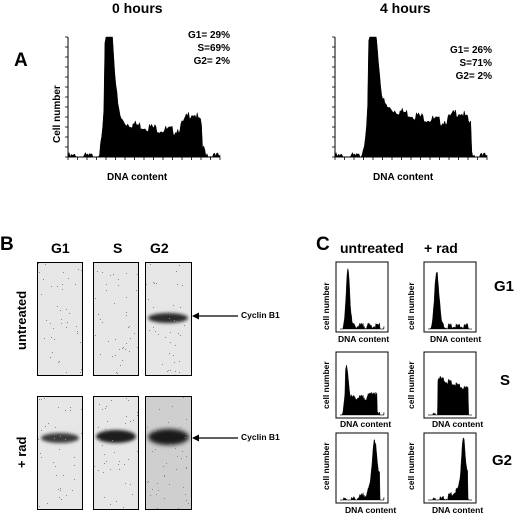 Image resolution: width=520 pixels, height=520 pixels. What do you see at coordinates (116, 319) in the screenshot?
I see `blot-untreated-s` at bounding box center [116, 319].